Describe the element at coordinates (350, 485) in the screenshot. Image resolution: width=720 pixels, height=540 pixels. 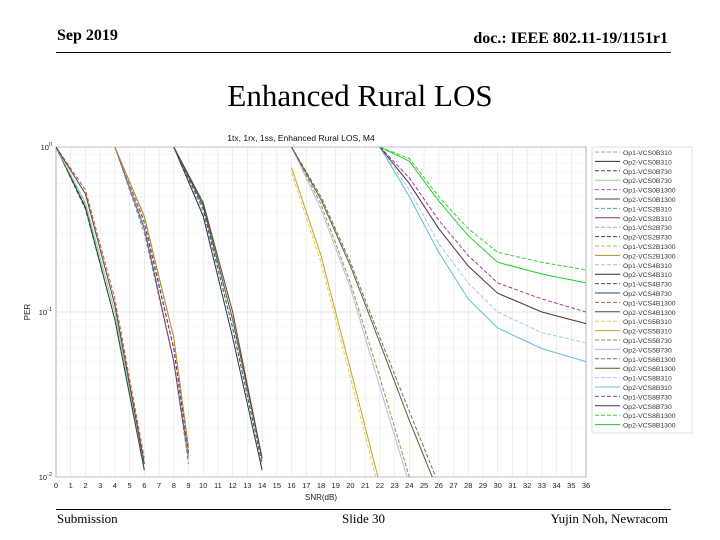
I see `x-tick-label: 20` at that location.